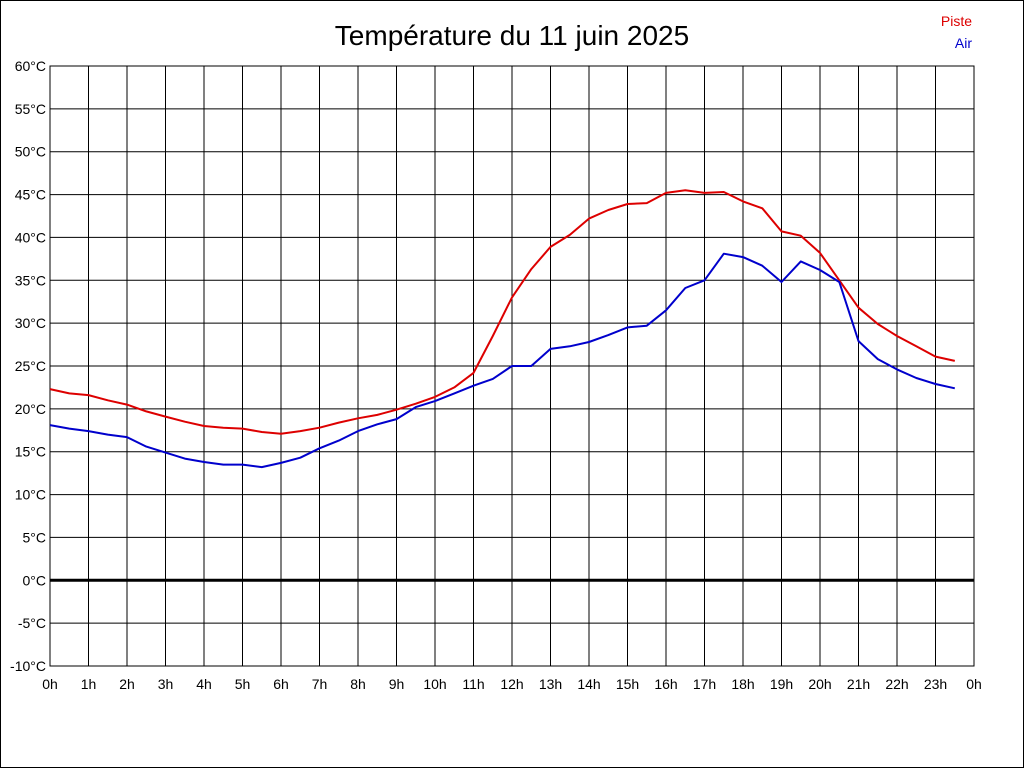 This screenshot has height=768, width=1024. Describe the element at coordinates (665, 684) in the screenshot. I see `x-tick-label: 16h` at that location.